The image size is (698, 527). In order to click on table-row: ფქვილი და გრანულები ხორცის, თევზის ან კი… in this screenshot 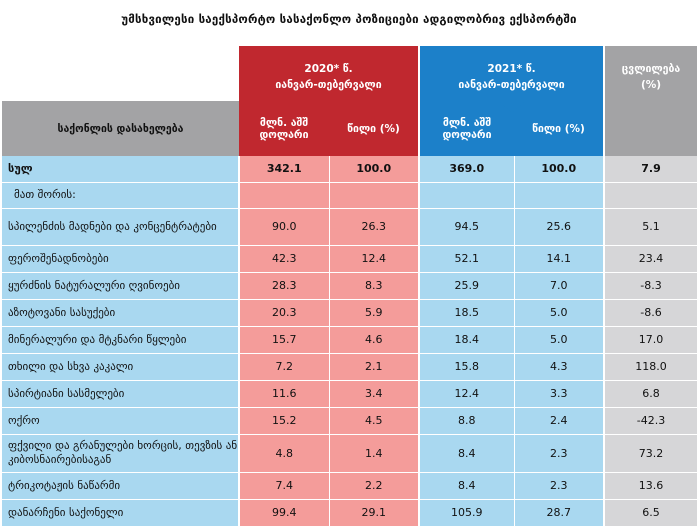, I will do `click(349, 453)`.